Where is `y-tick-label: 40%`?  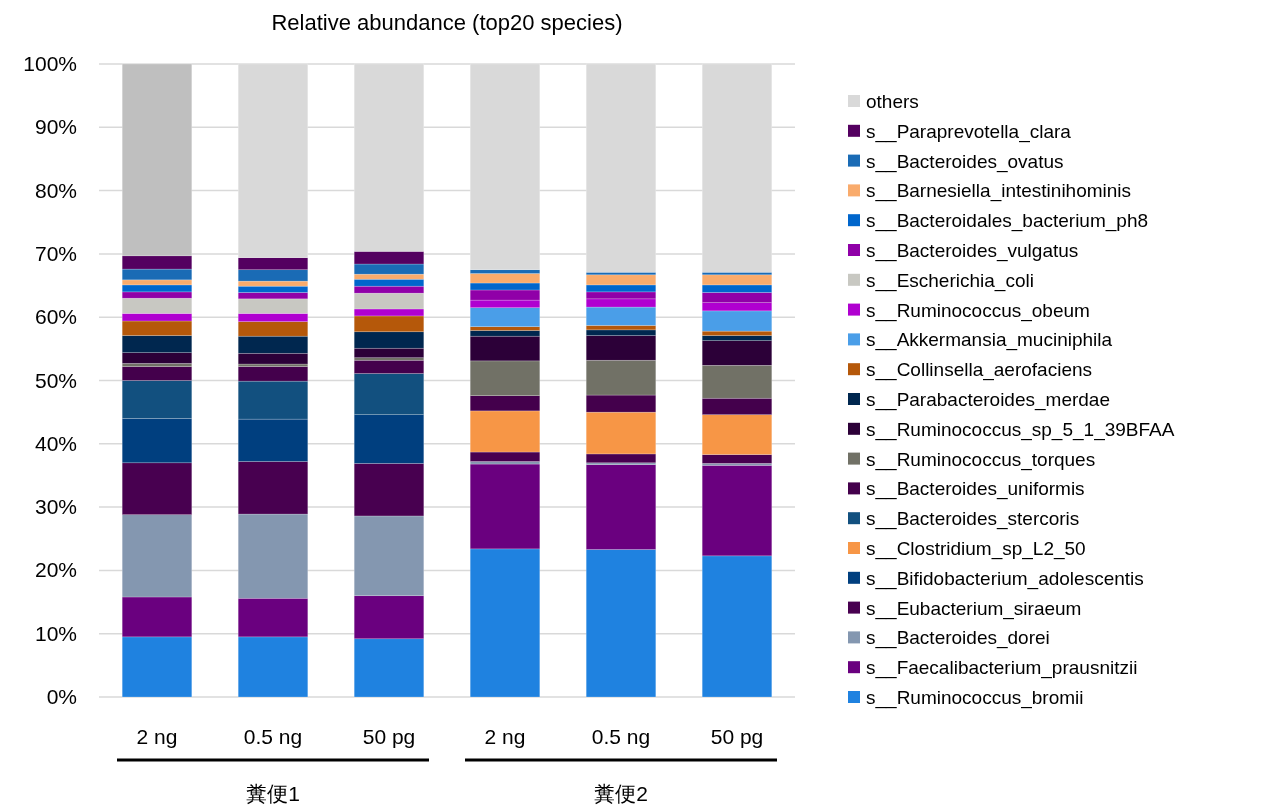 y-tick-label: 40% is located at coordinates (55, 443).